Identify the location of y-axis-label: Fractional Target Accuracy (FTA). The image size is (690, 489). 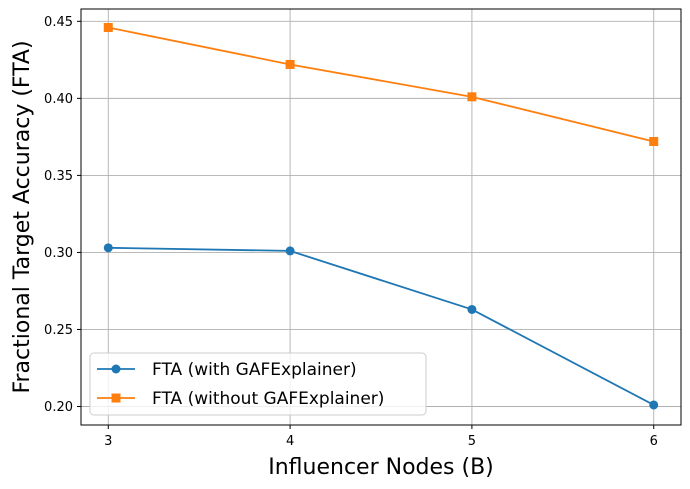
(22, 216).